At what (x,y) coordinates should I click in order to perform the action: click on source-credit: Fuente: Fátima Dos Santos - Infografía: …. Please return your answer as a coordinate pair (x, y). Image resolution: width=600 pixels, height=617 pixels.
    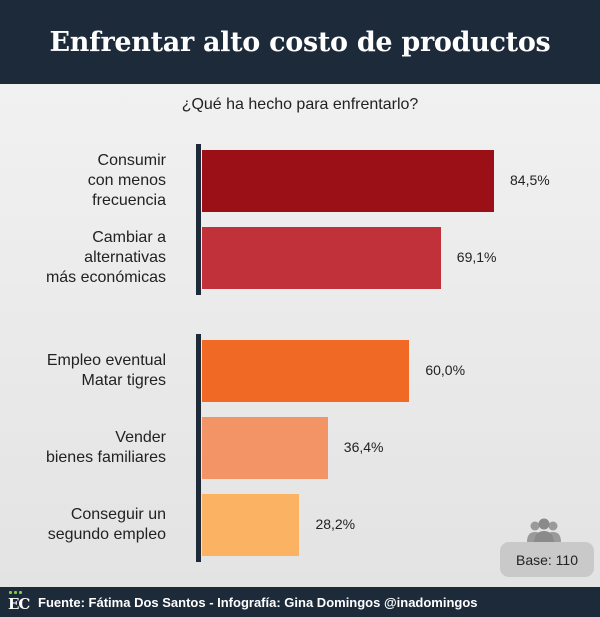
    Looking at the image, I should click on (258, 602).